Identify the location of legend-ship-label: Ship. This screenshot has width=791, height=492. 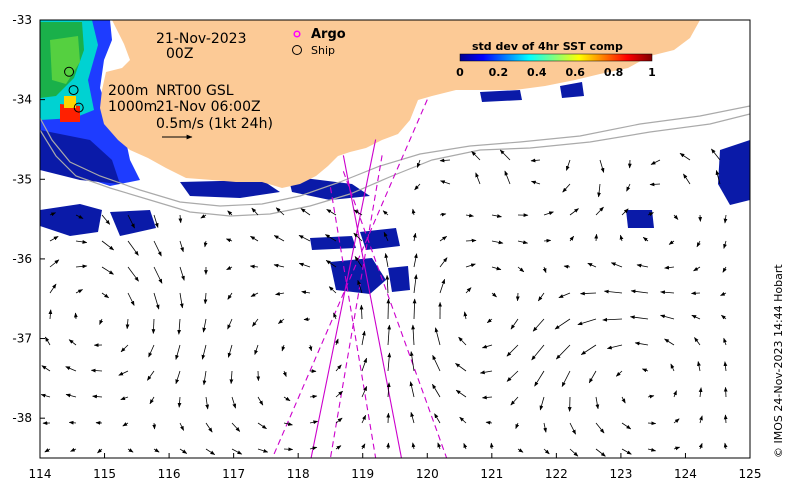
(323, 50).